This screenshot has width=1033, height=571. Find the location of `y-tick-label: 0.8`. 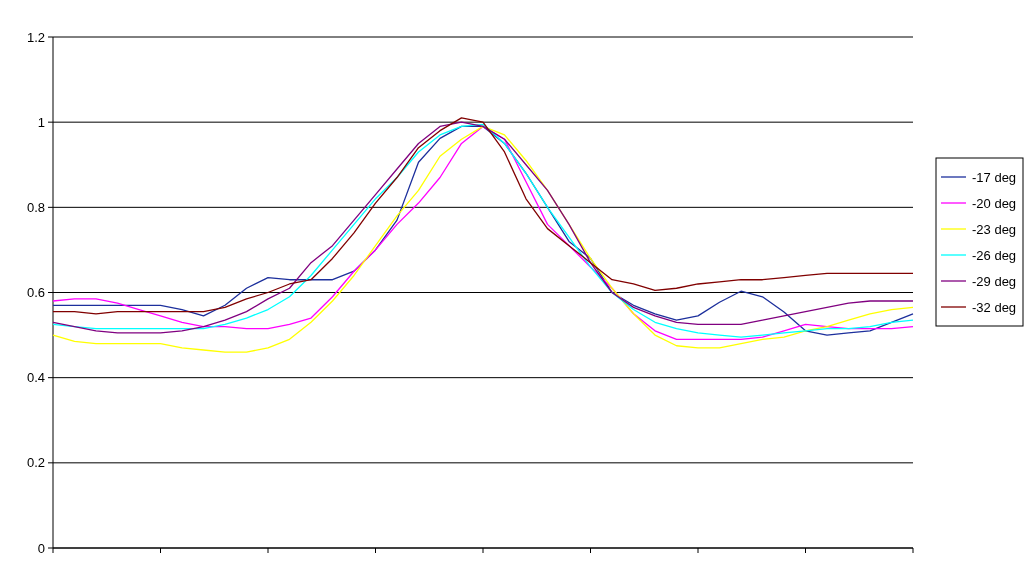

y-tick-label: 0.8 is located at coordinates (35, 207).